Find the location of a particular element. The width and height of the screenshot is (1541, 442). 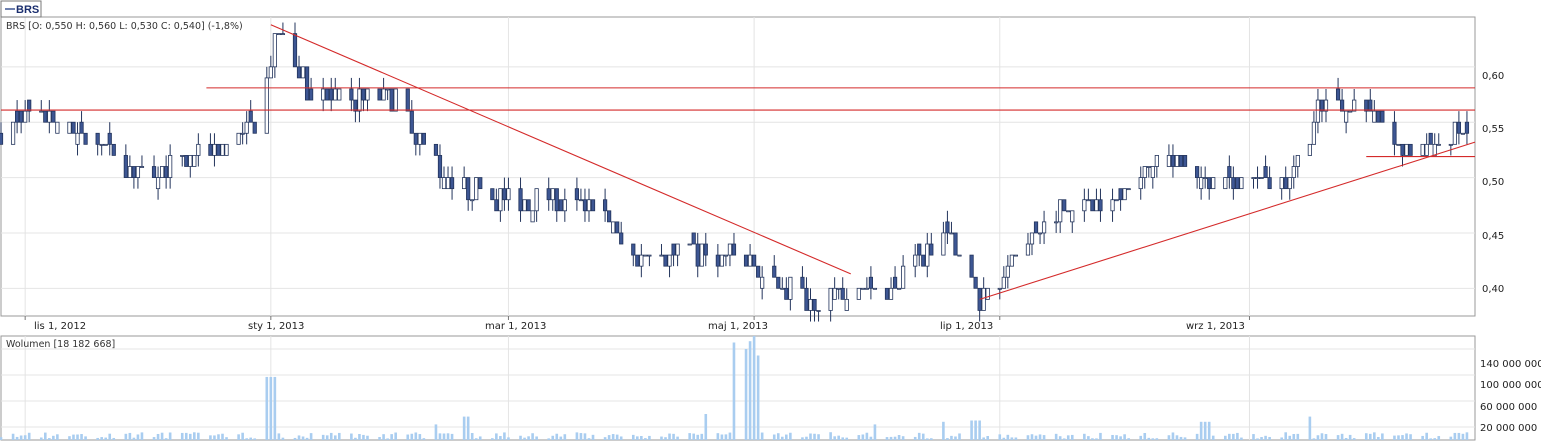

x-tick: sty 1, 2013 is located at coordinates (276, 326).